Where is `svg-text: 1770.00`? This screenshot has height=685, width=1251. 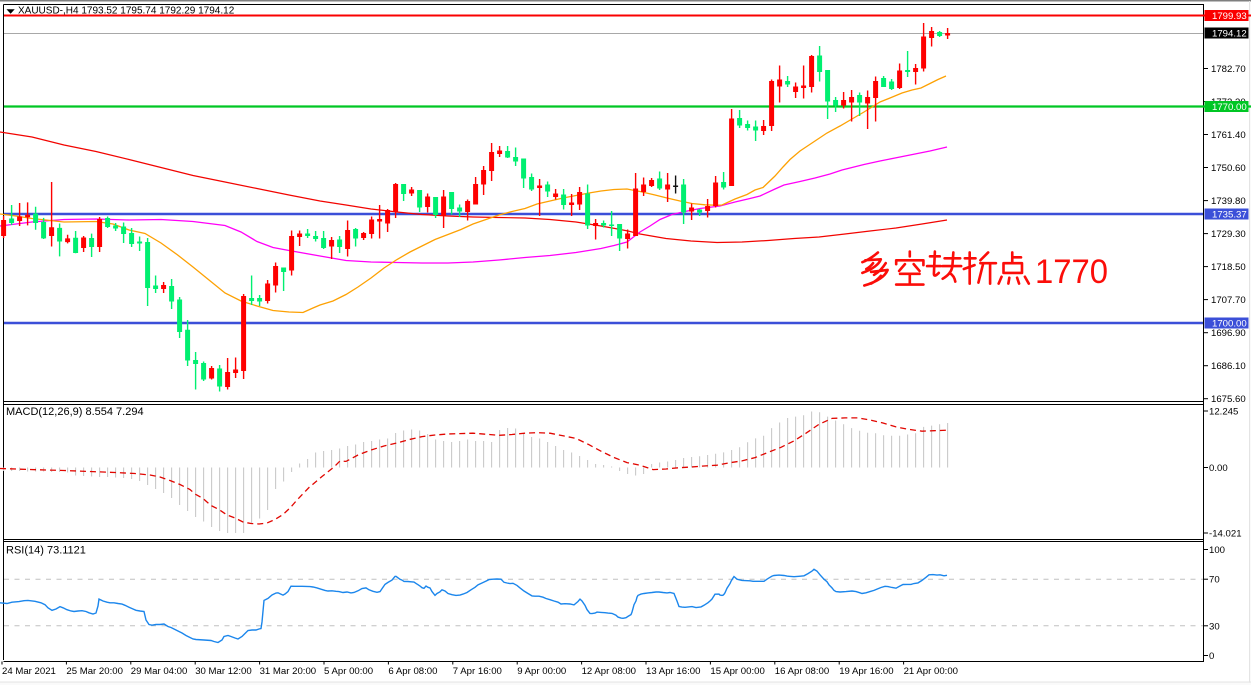
svg-text: 1770.00 is located at coordinates (1229, 107).